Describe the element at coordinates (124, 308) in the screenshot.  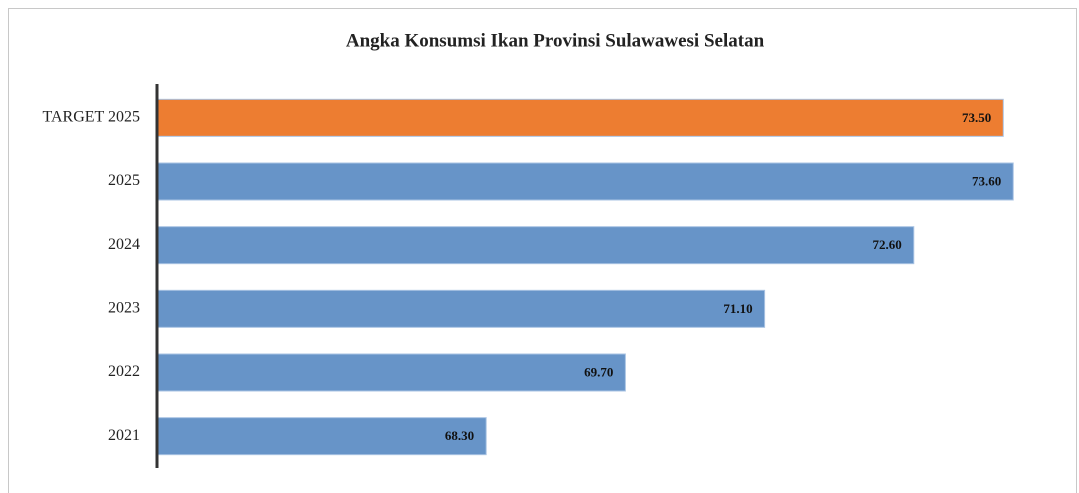
I see `category-label: 2023` at that location.